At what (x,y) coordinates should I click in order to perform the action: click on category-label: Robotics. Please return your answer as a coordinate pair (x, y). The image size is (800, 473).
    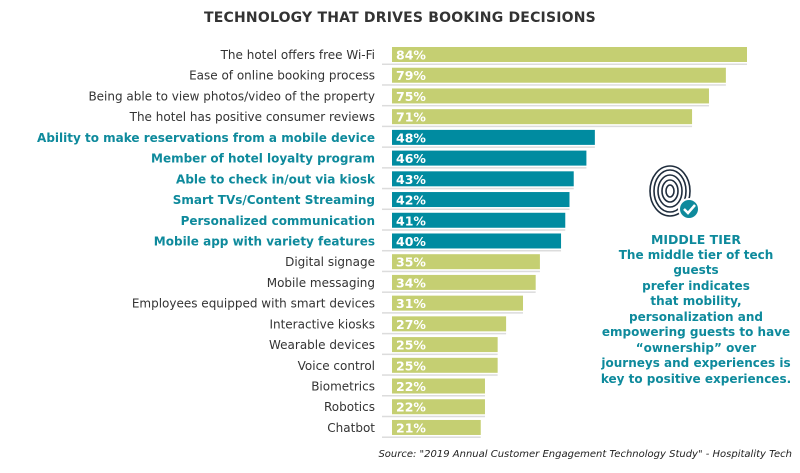
    Looking at the image, I should click on (349, 407).